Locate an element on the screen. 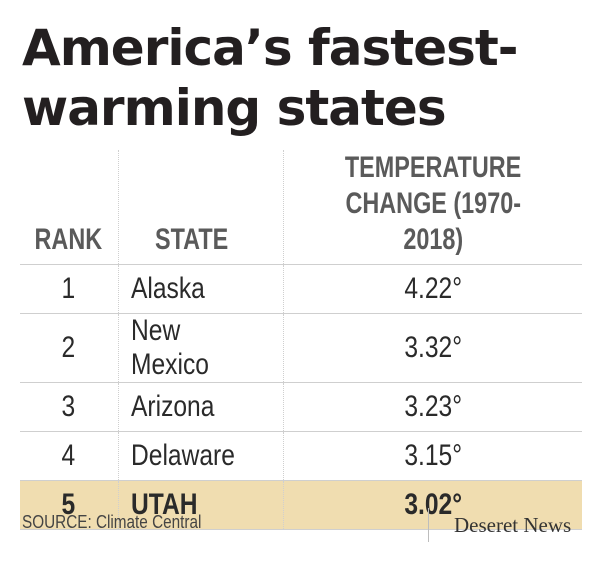  state-cell: New Mexico is located at coordinates (200, 348).